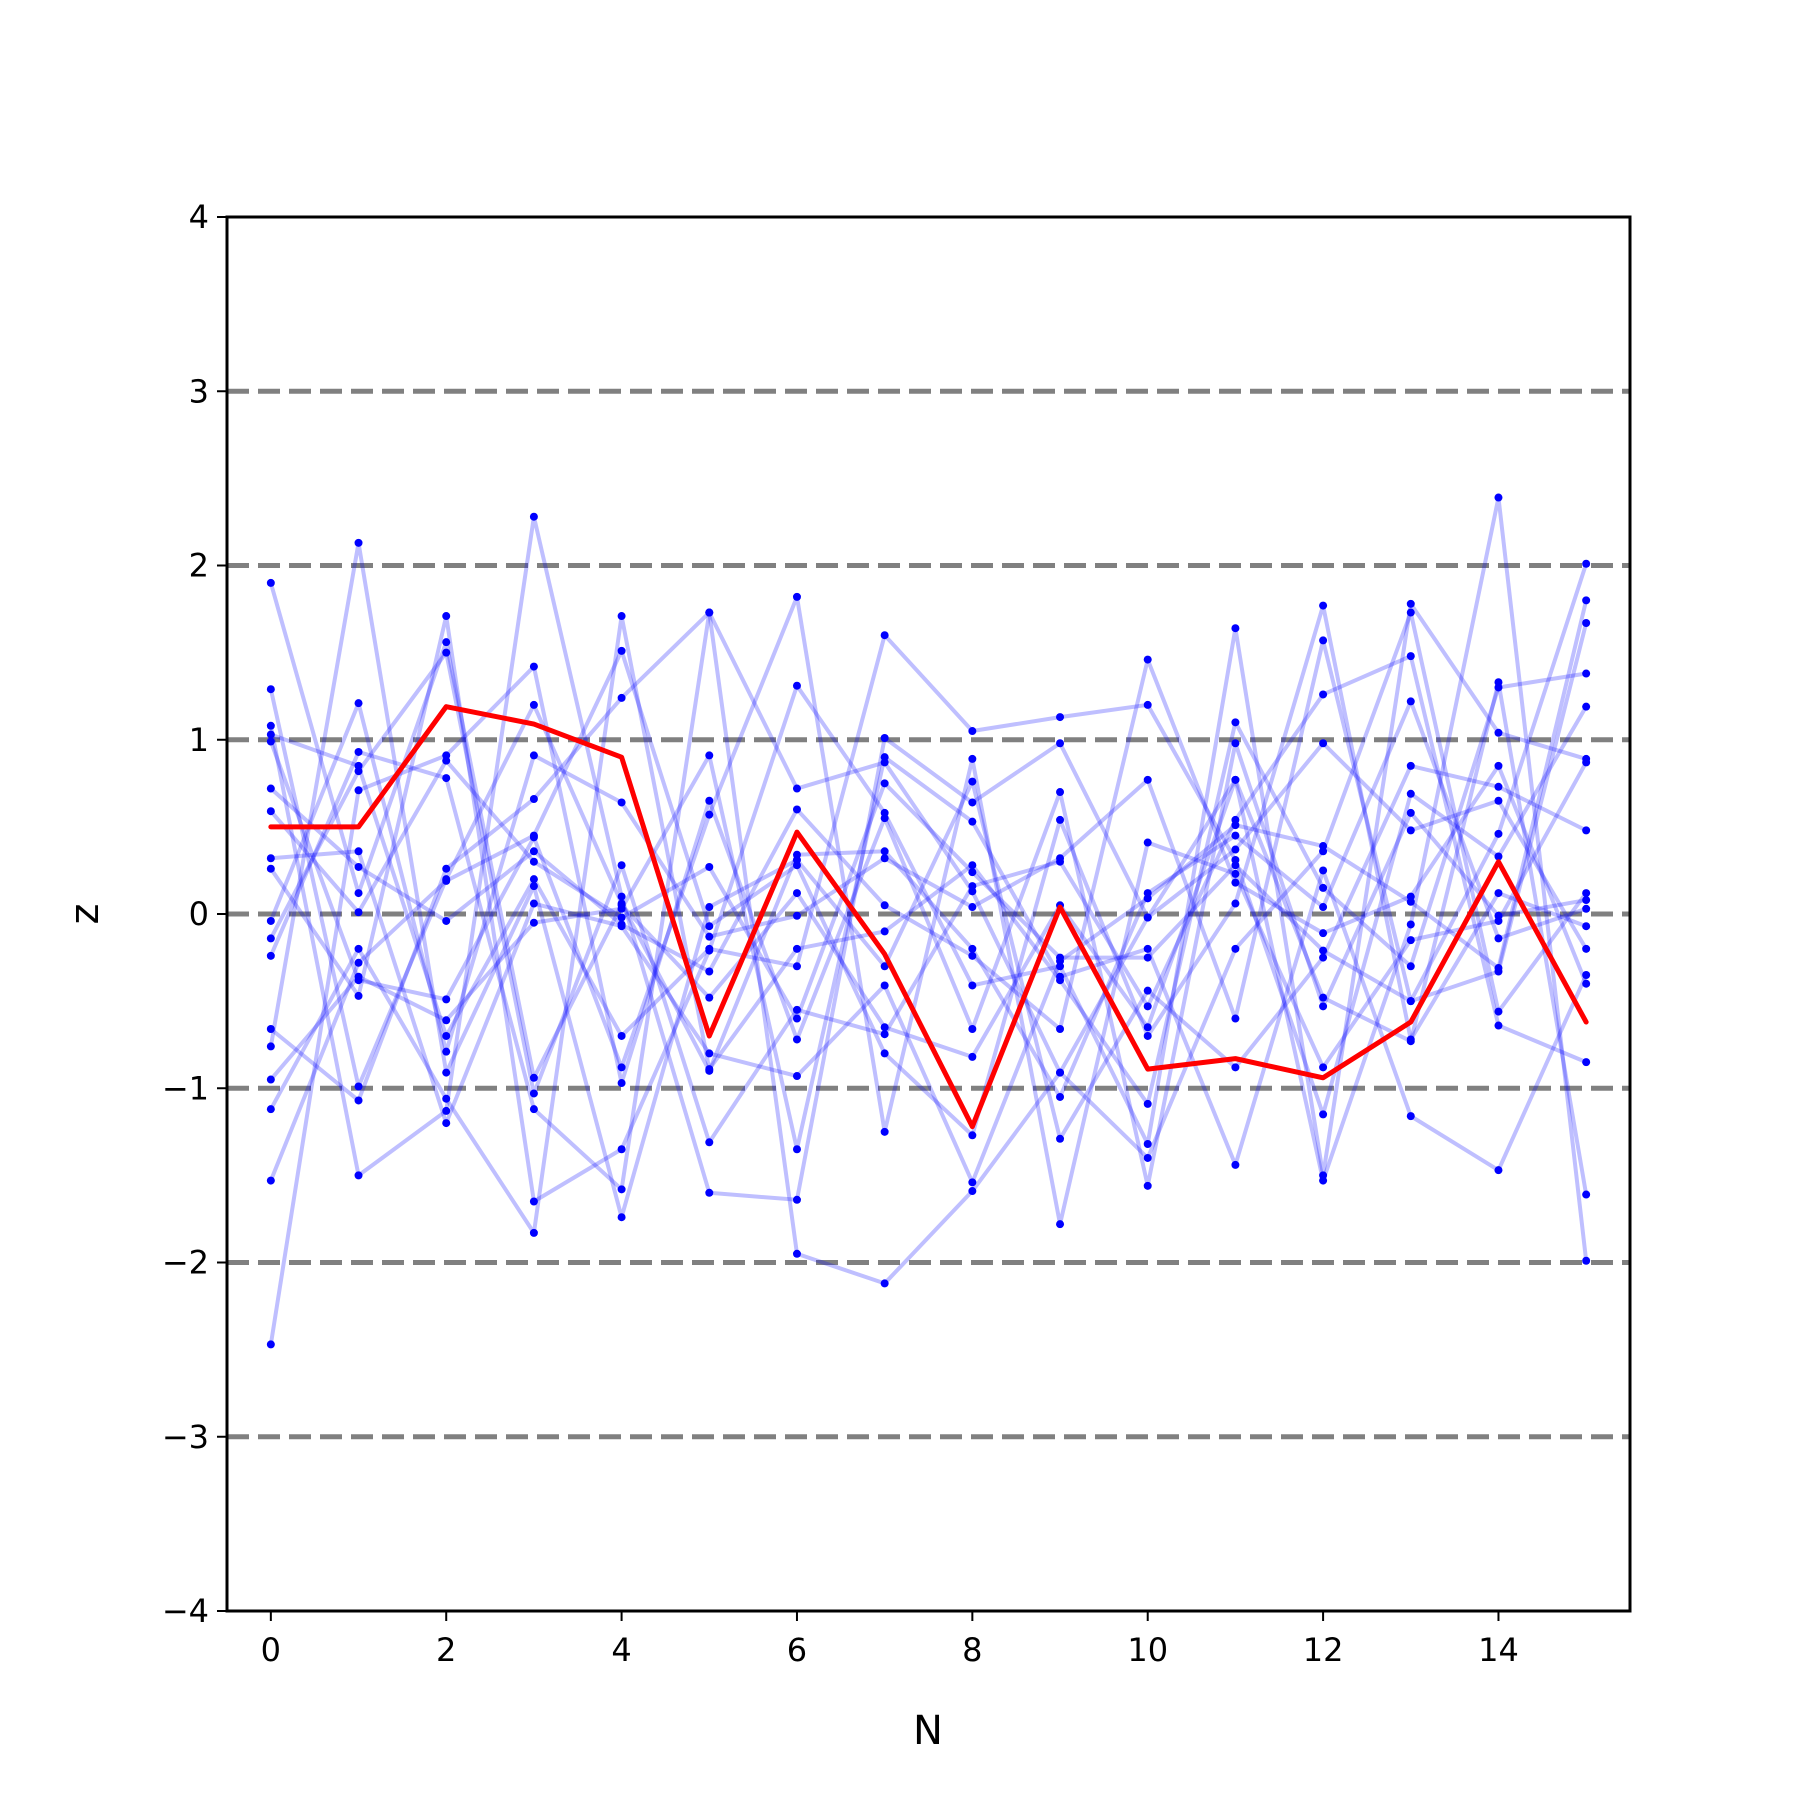 The image size is (1800, 1800). I want to click on y-tick-label: 0, so click(199, 914).